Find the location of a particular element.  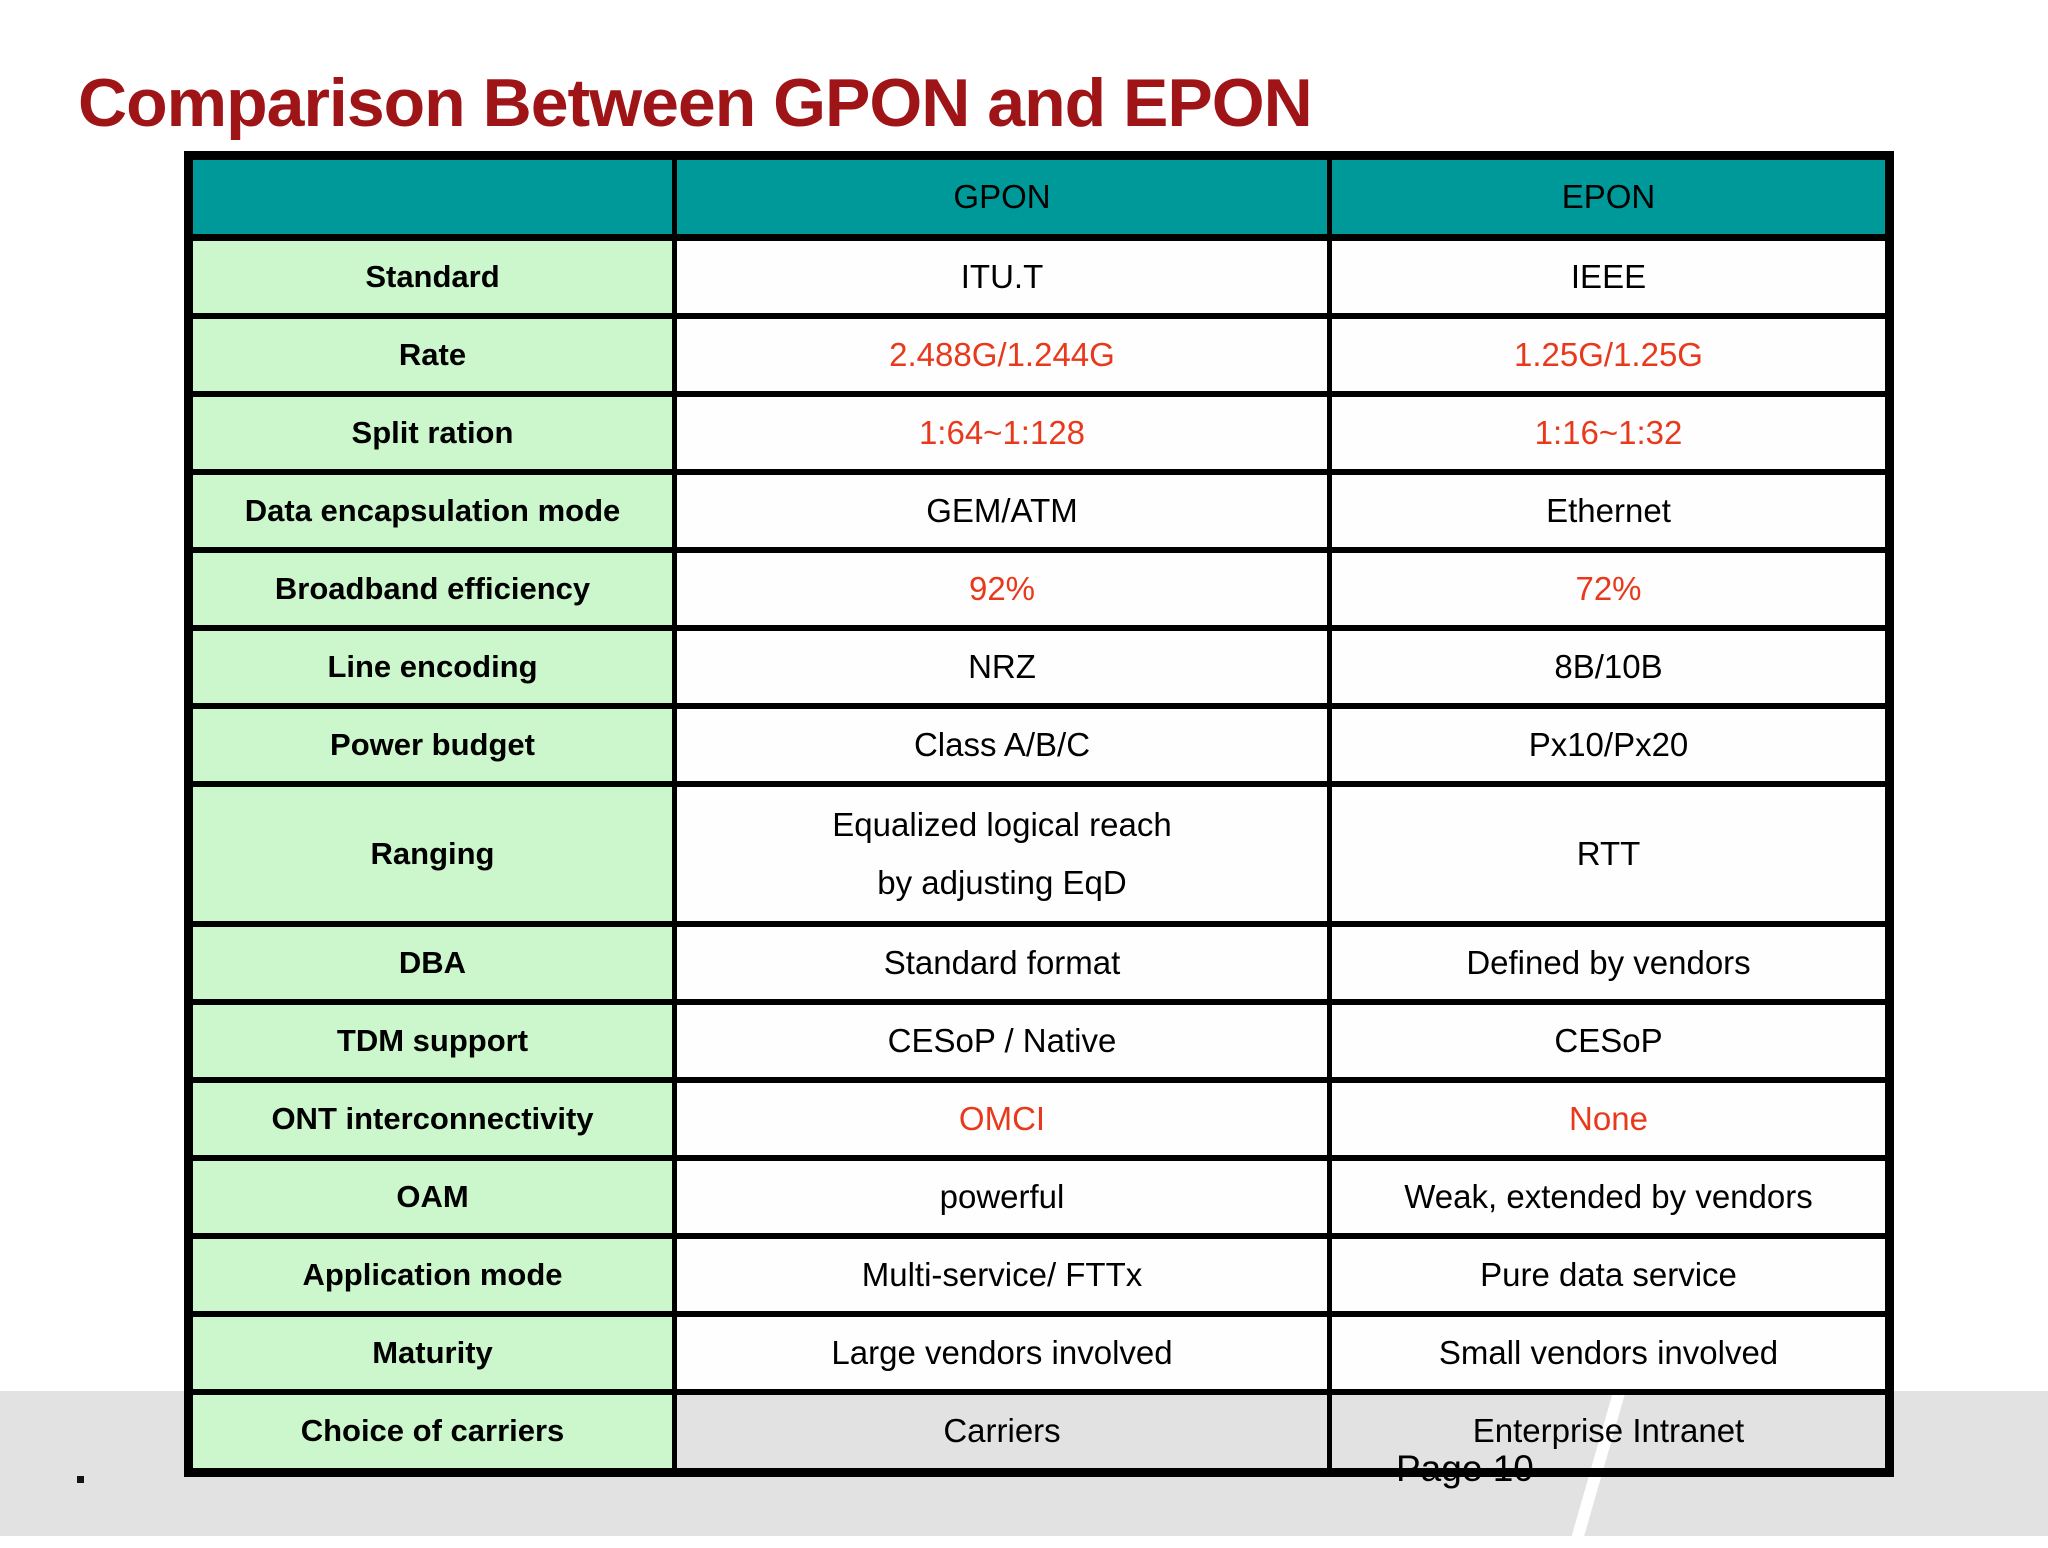

row-label: Rate is located at coordinates (431, 354).